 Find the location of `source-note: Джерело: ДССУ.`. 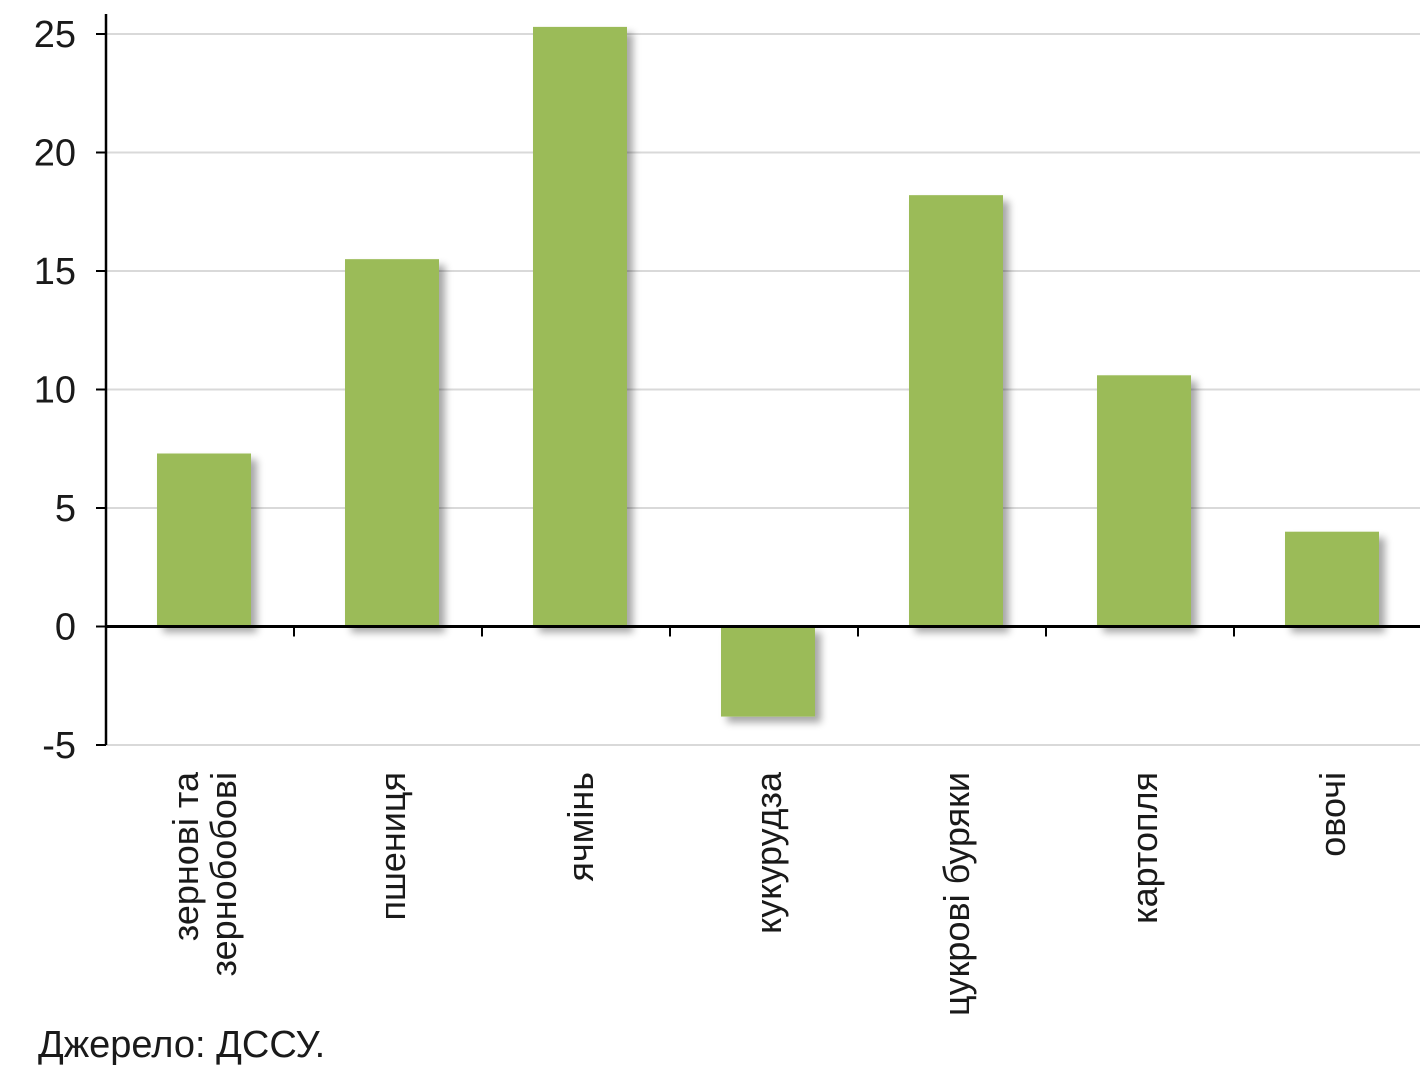

source-note: Джерело: ДССУ. is located at coordinates (182, 1045).